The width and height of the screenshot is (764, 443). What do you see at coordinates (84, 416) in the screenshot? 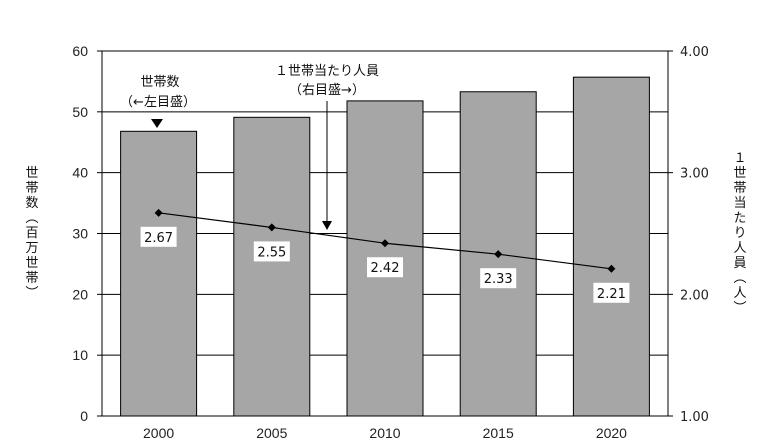
I see `left-tick-label: 0` at bounding box center [84, 416].